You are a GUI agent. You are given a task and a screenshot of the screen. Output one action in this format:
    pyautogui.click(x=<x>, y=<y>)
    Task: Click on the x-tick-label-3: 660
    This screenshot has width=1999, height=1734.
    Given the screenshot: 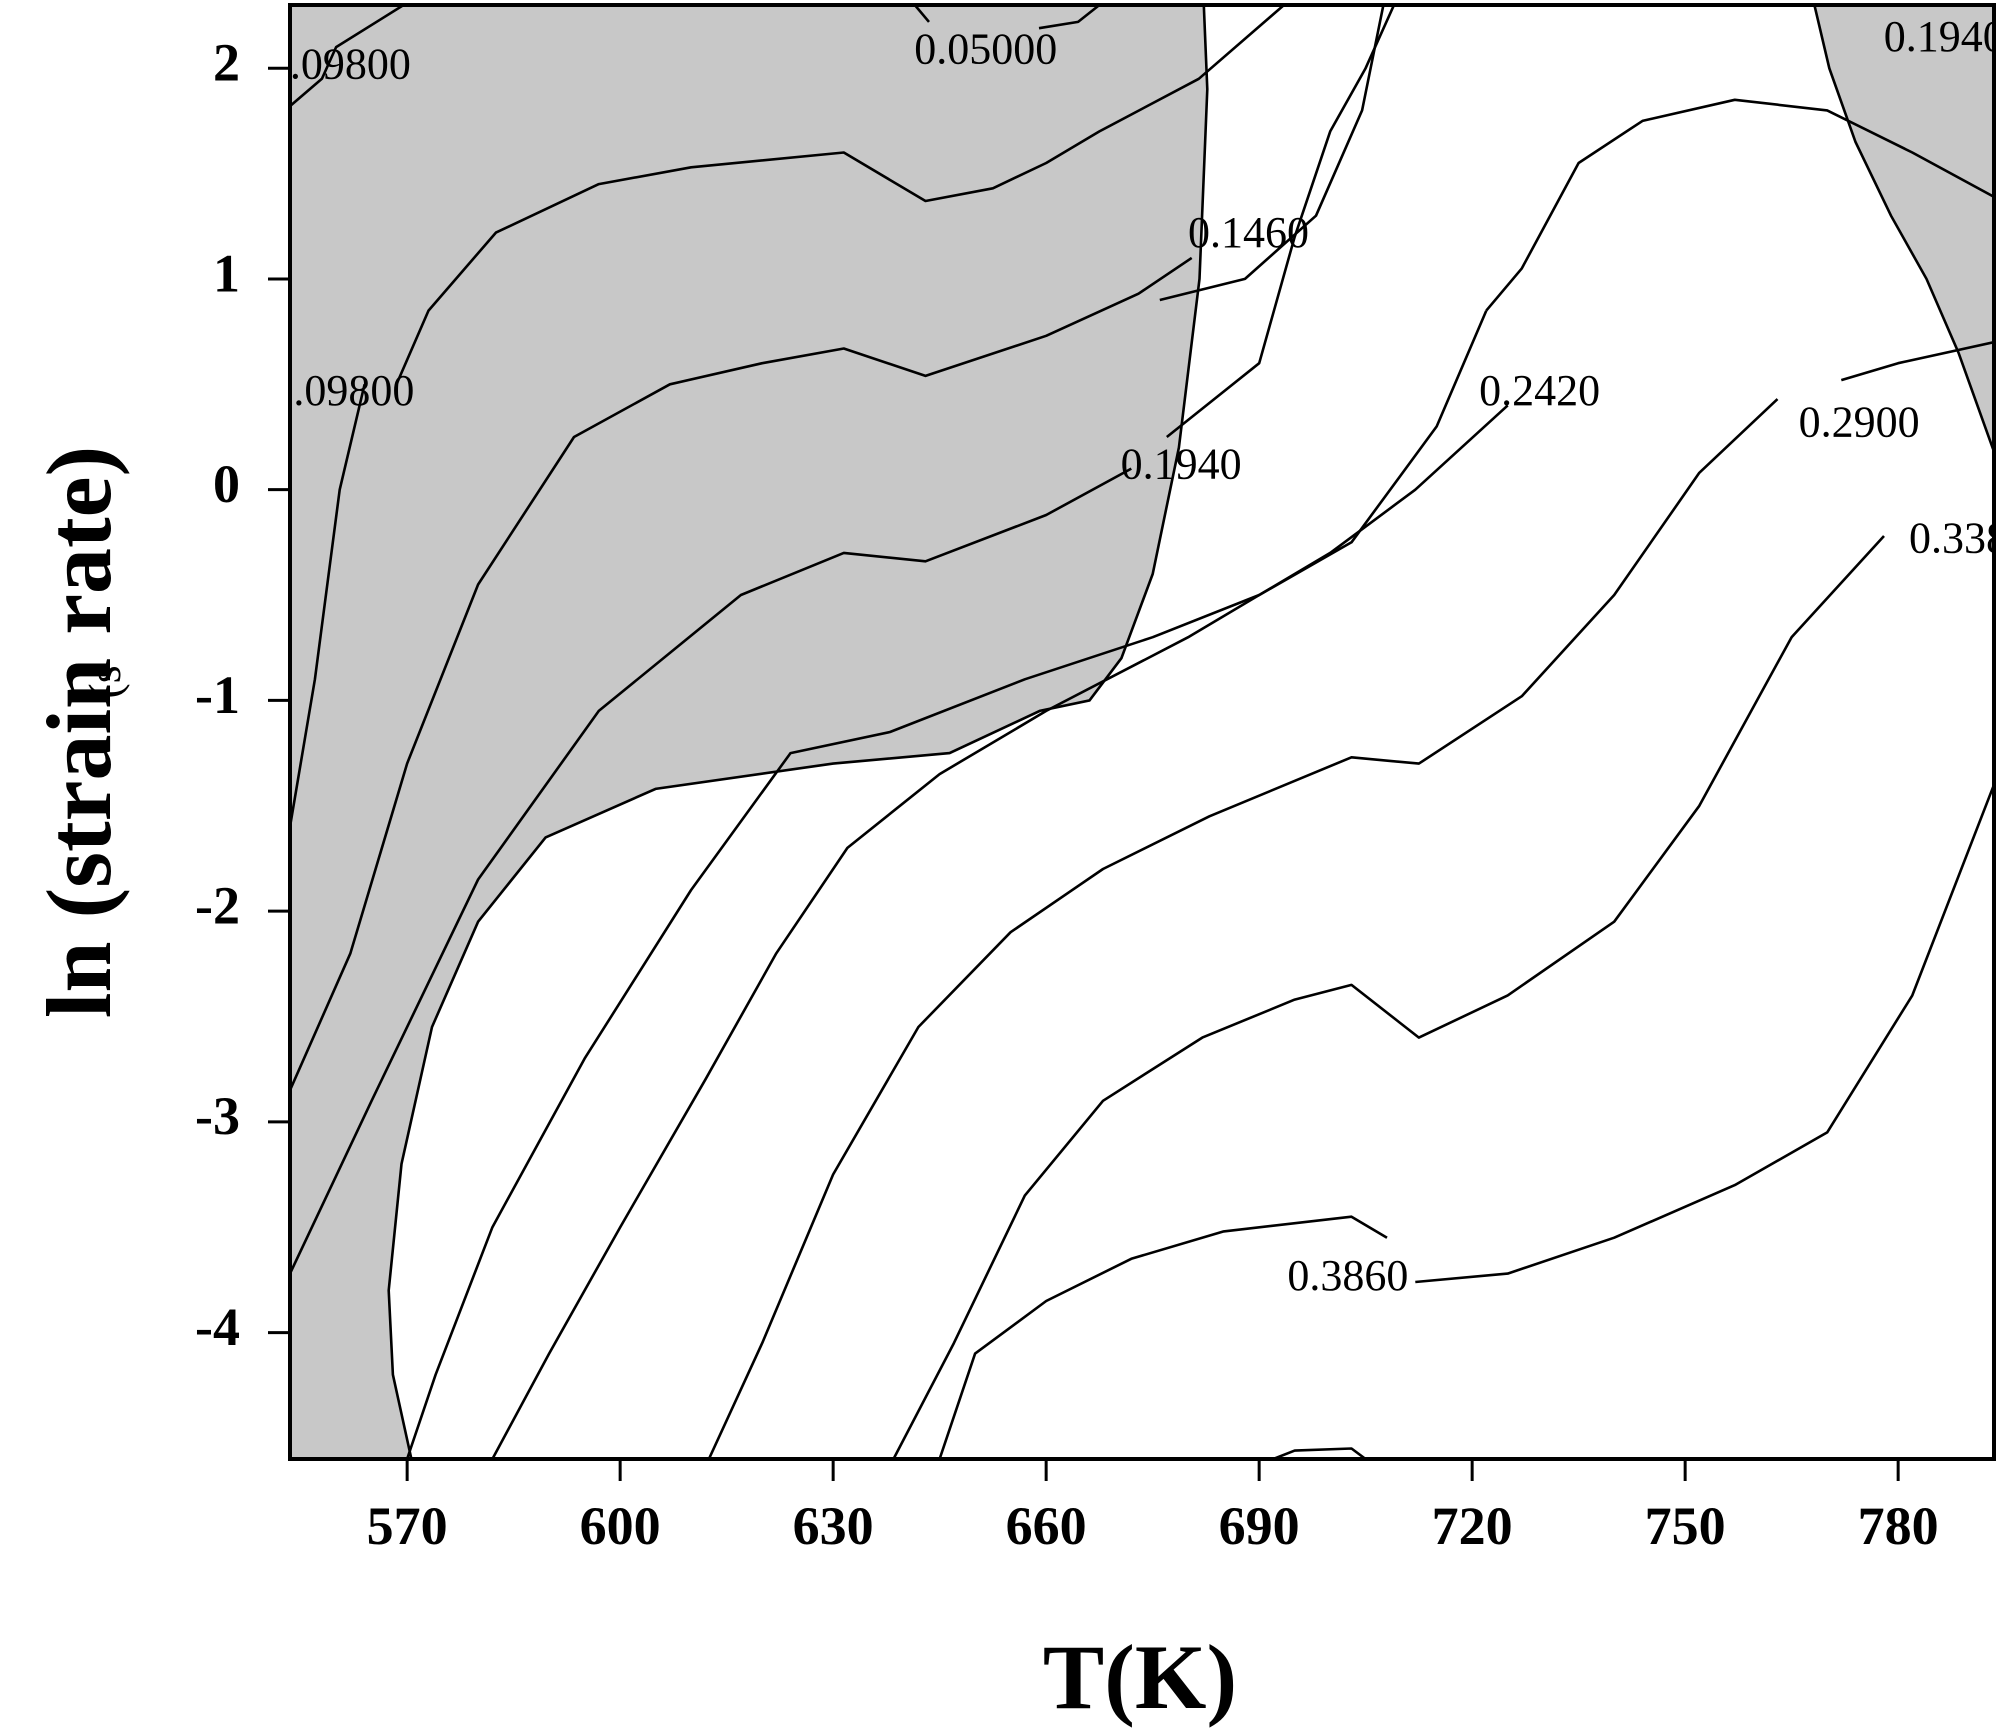 What is the action you would take?
    pyautogui.click(x=1046, y=1526)
    